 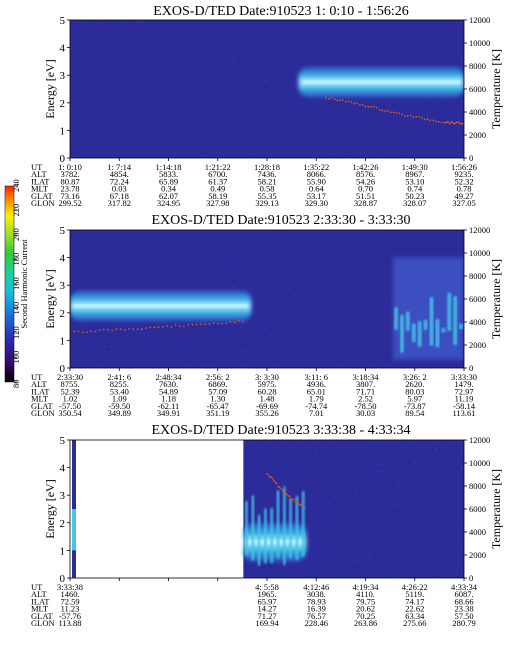 What do you see at coordinates (365, 203) in the screenshot?
I see `ephemeris-value: 328.87` at bounding box center [365, 203].